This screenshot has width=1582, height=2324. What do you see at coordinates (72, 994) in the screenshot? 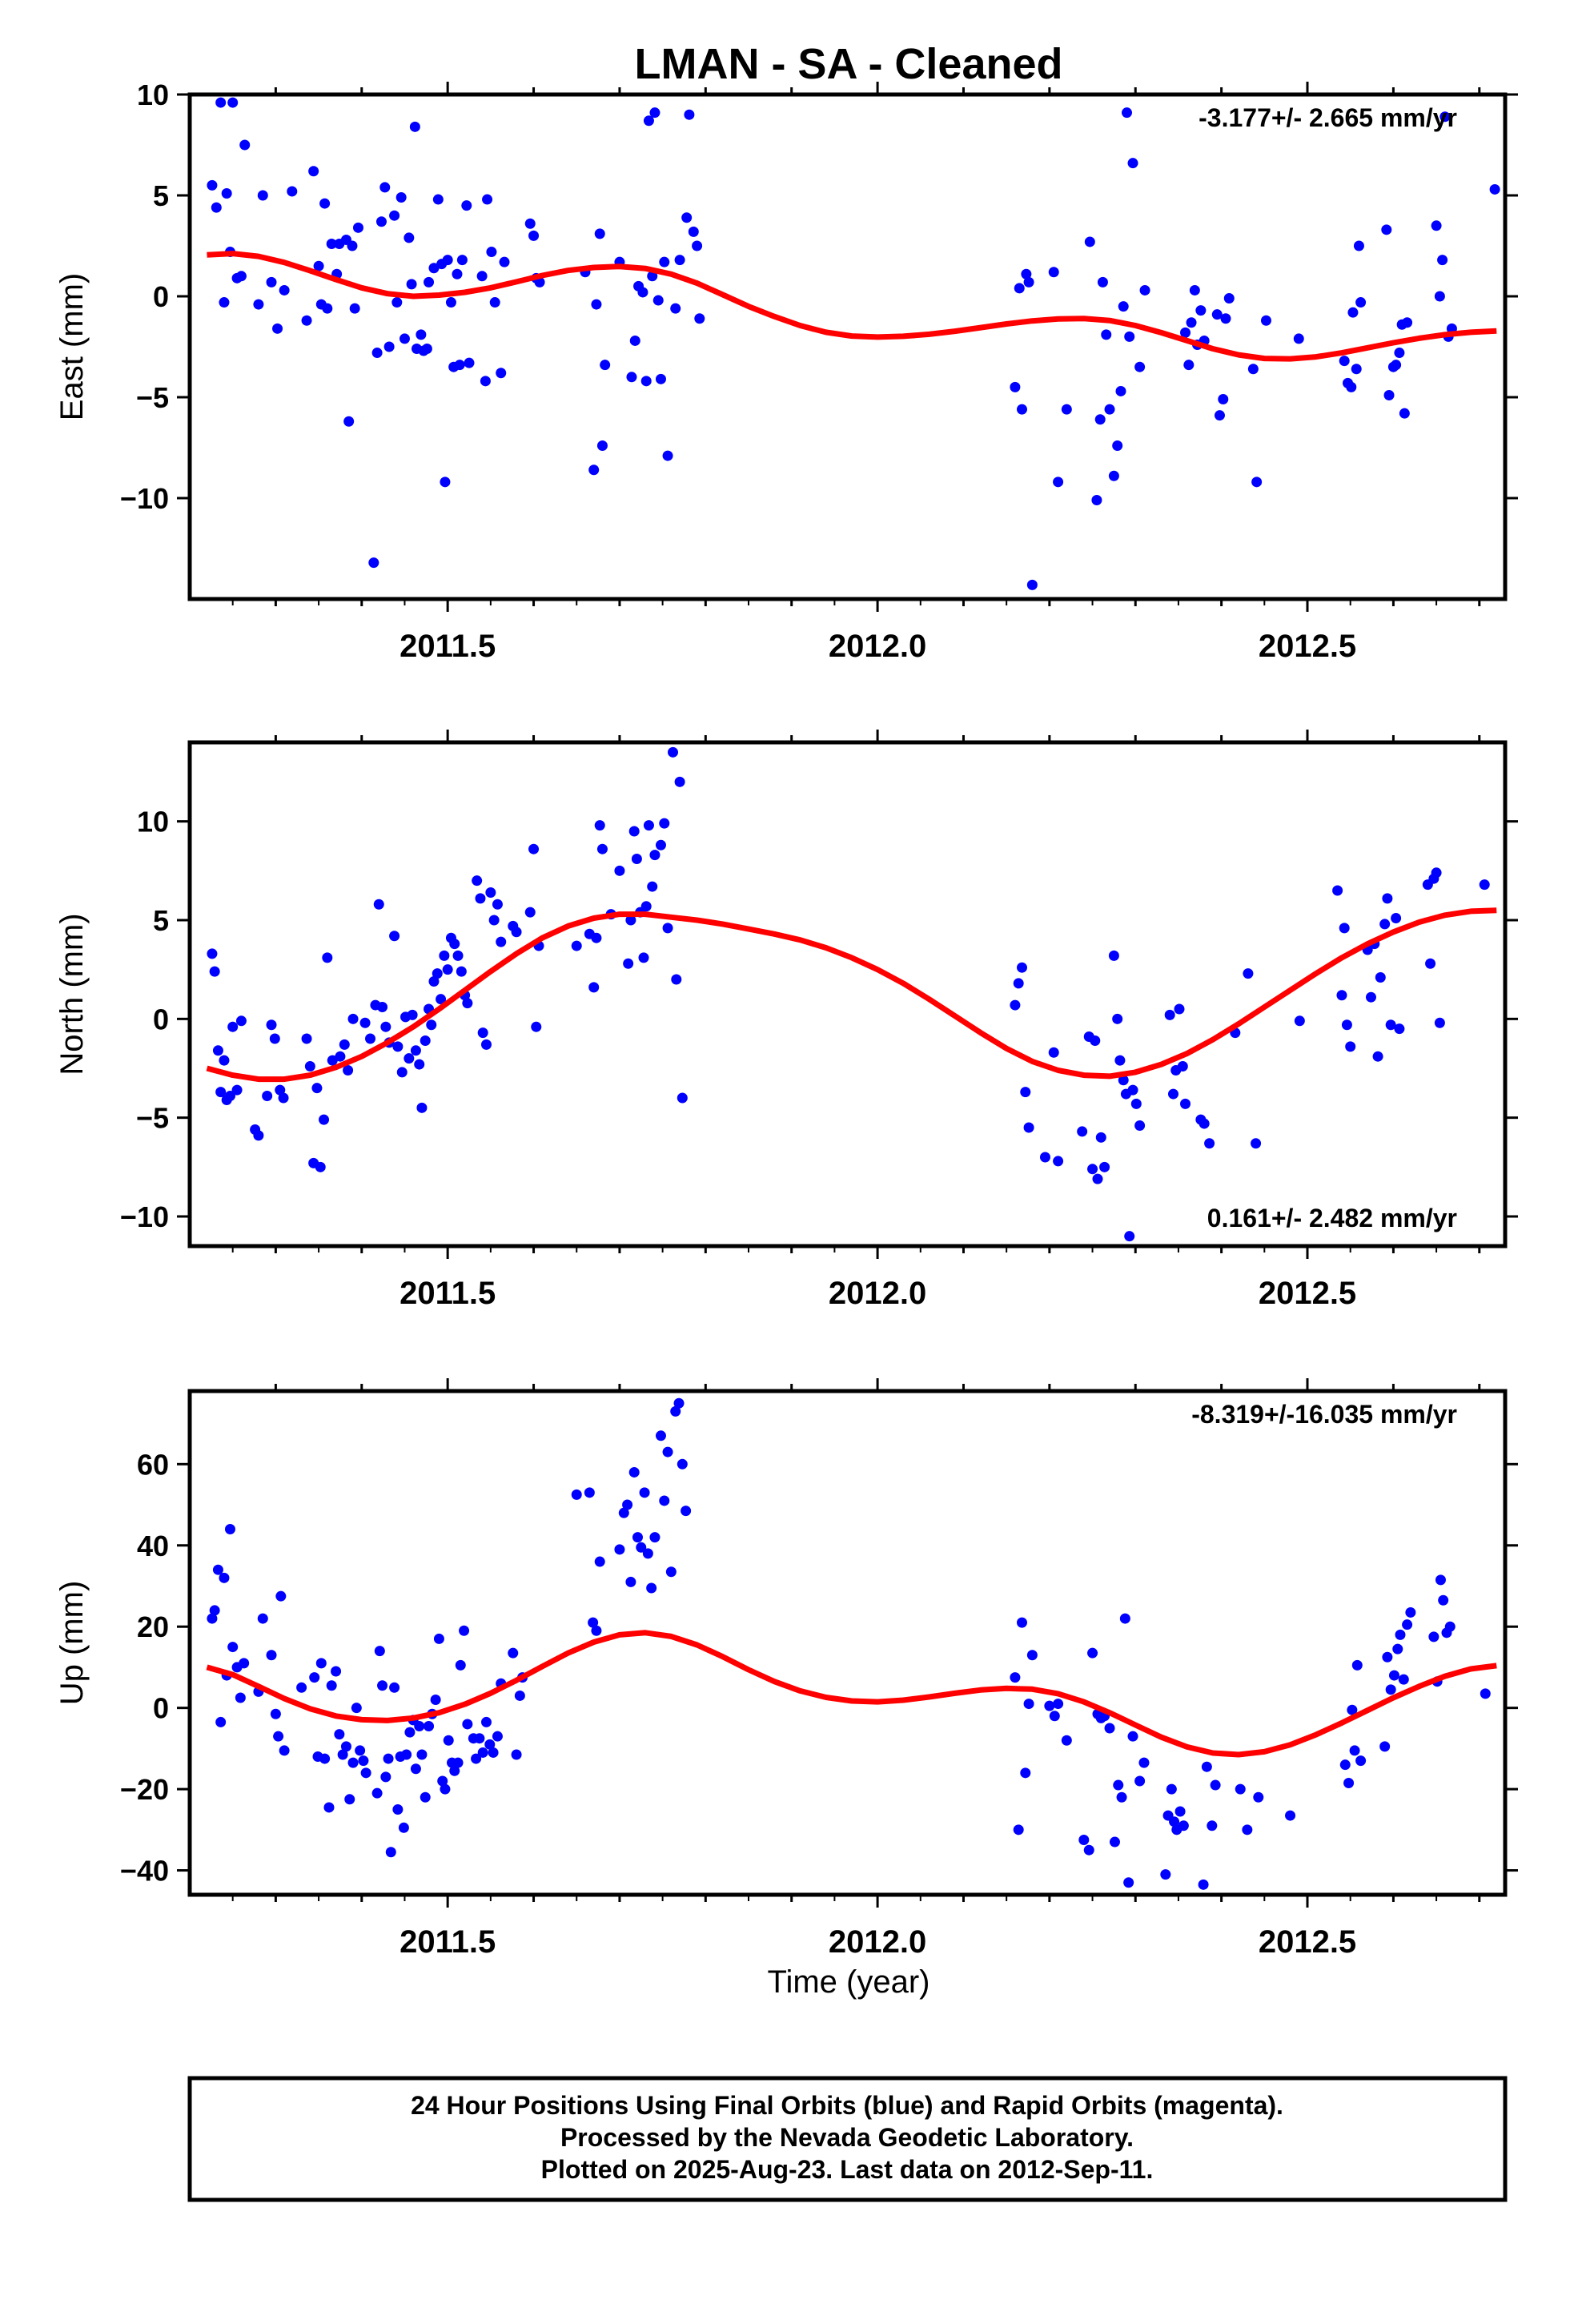
I see `y-axis-label: North (mm)` at bounding box center [72, 994].